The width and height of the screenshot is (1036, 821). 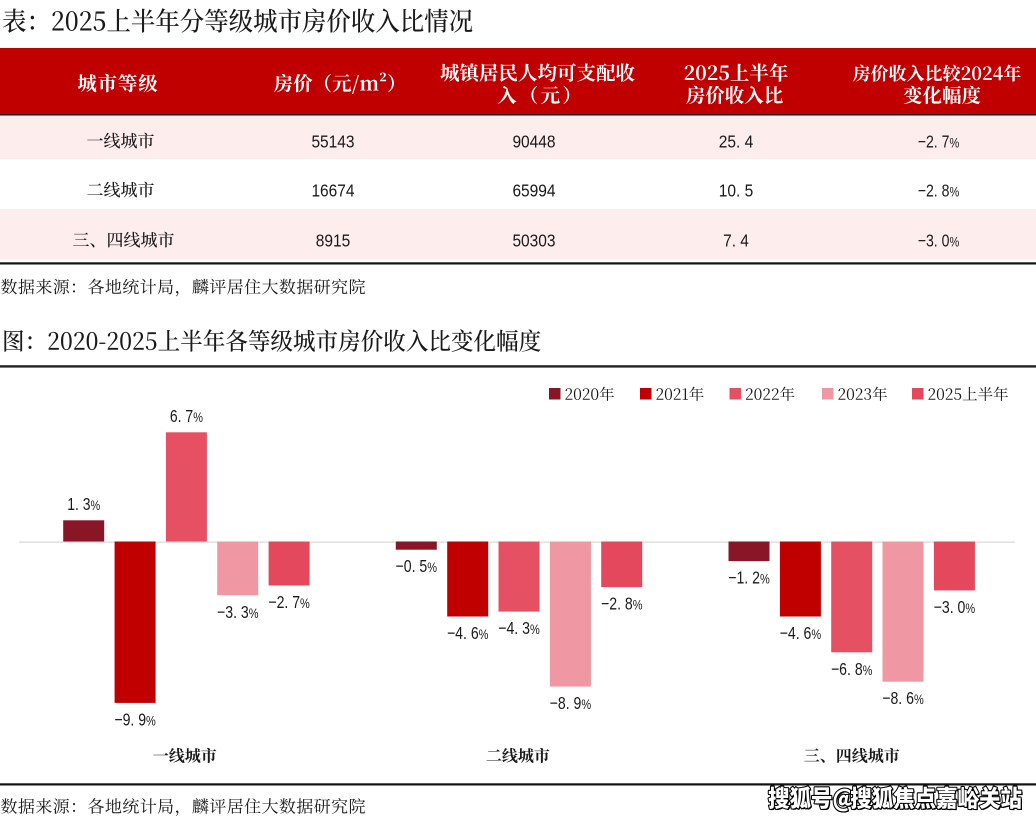 What do you see at coordinates (135, 719) in the screenshot?
I see `svg-text: −9. 9%` at bounding box center [135, 719].